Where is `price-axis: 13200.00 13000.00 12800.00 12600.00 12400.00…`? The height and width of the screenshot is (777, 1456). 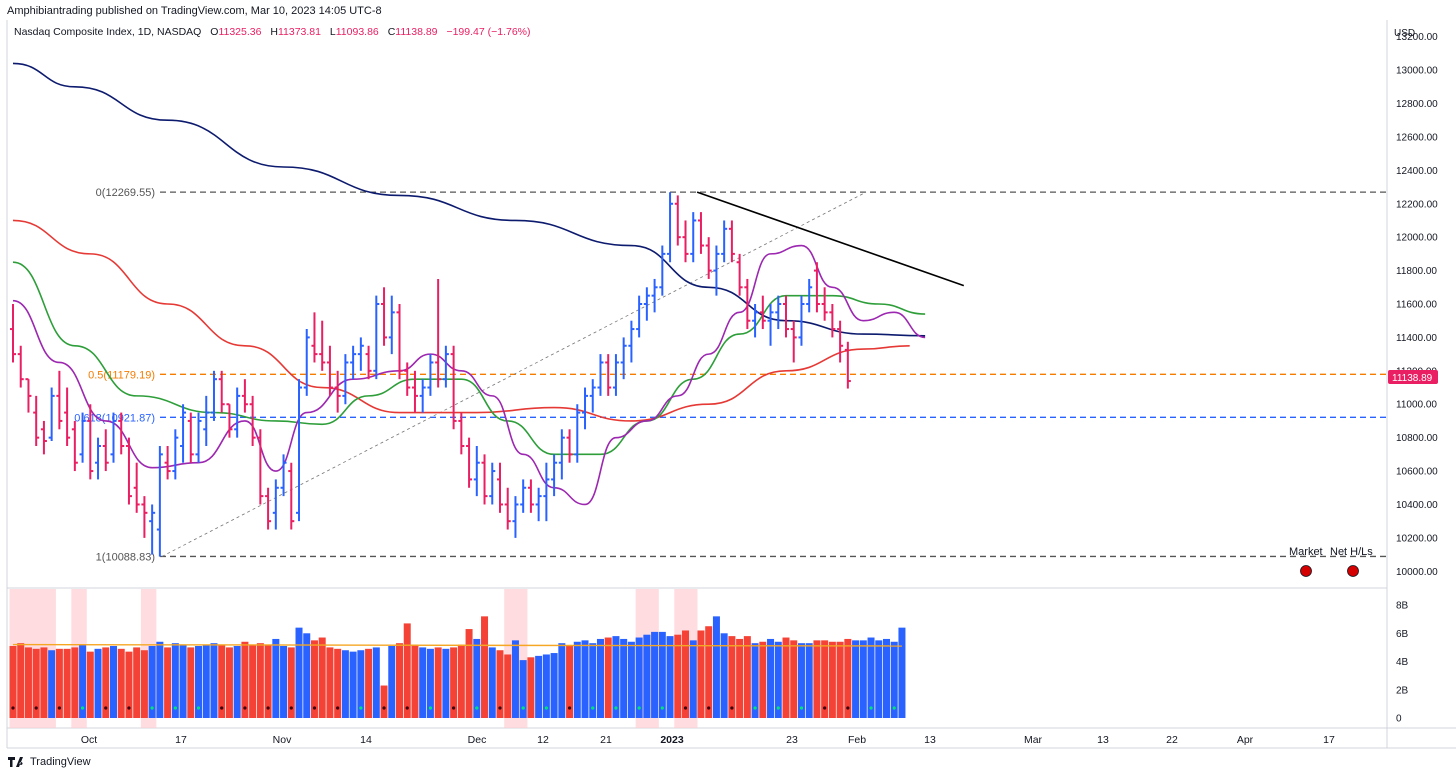
price-axis: 13200.00 13000.00 12800.00 12600.00 12400.00… is located at coordinates (1417, 305).